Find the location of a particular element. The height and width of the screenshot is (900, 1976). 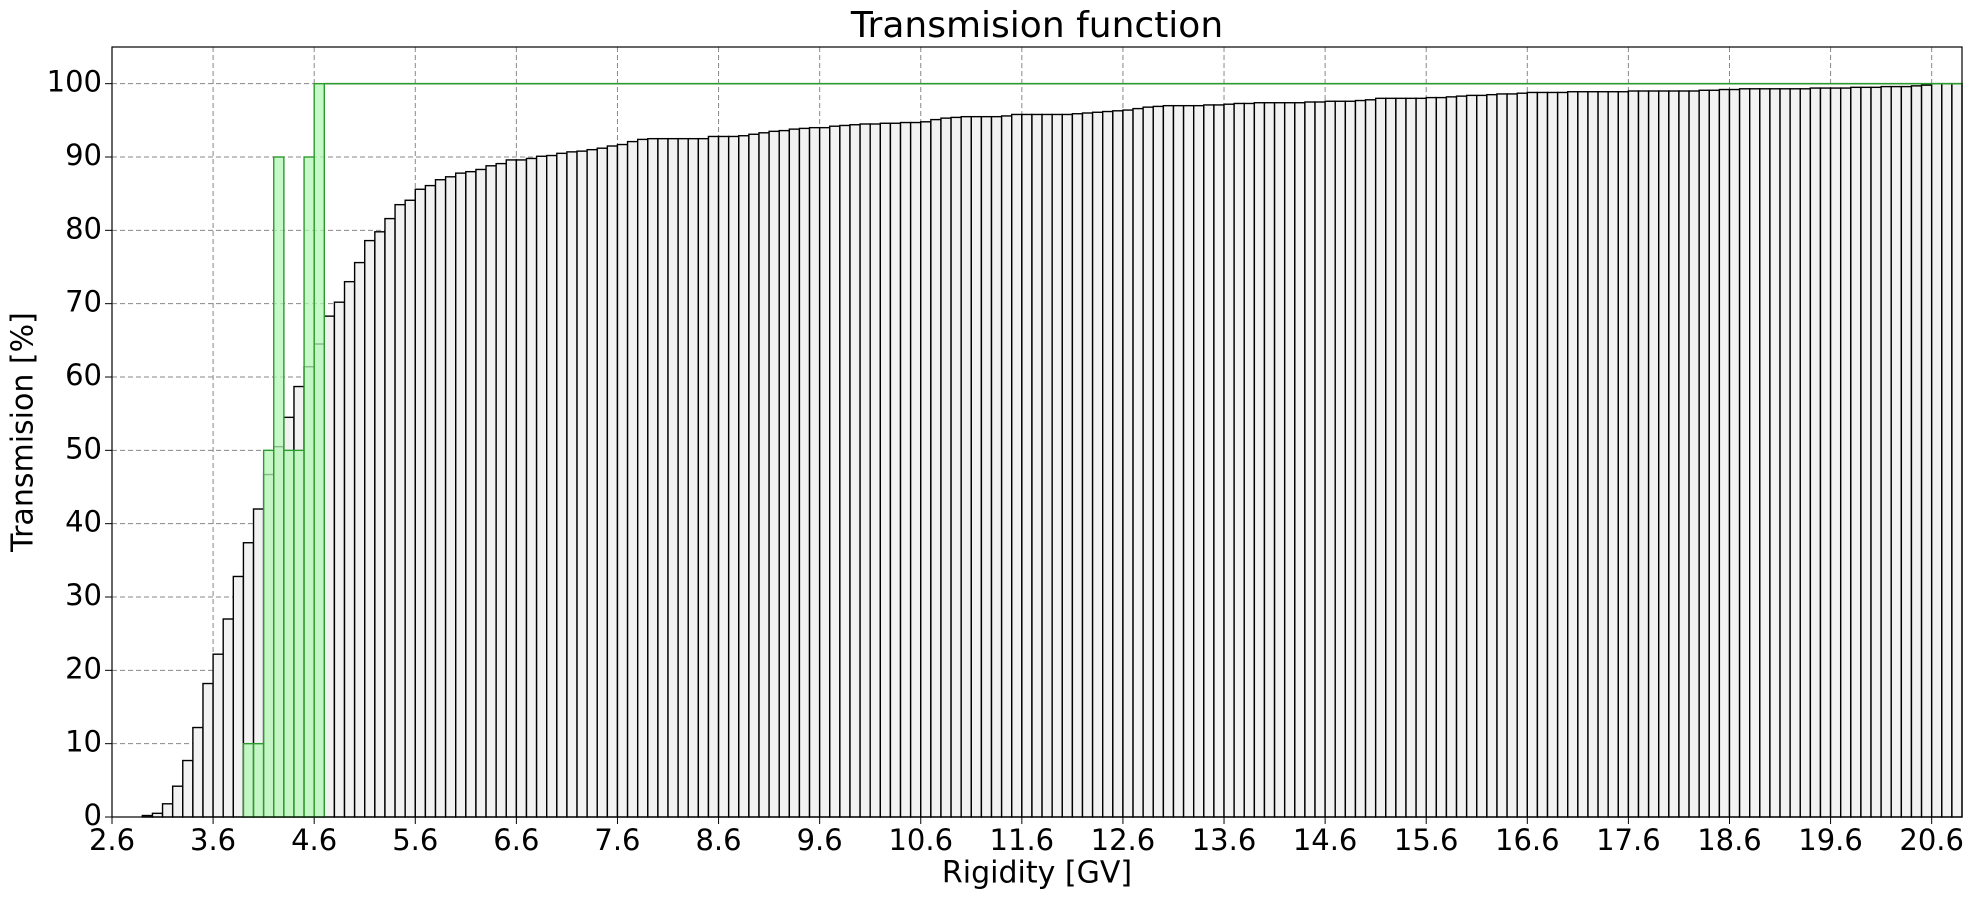

y-tick-label: 0 is located at coordinates (93, 815).